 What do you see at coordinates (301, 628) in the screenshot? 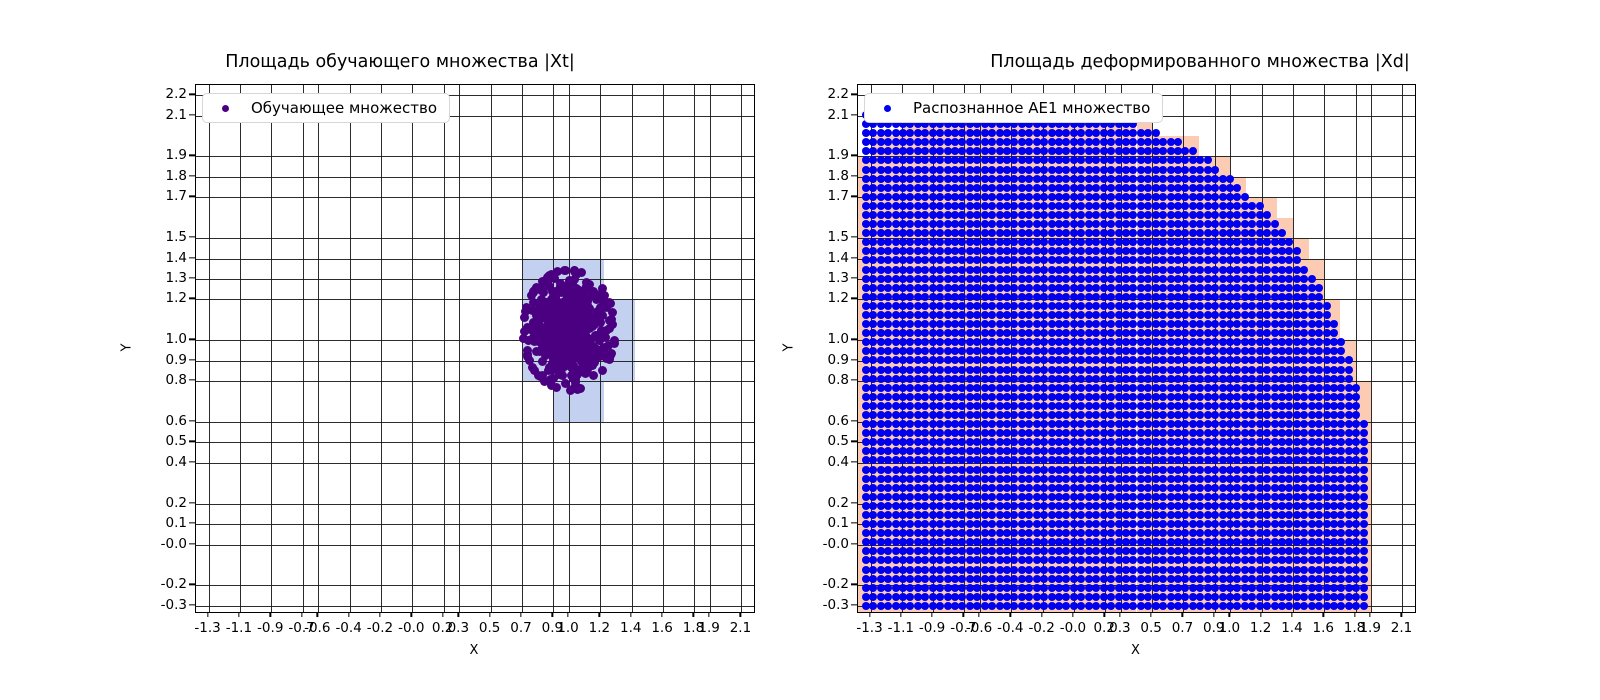
I see `x-tick-label: -0.7` at bounding box center [301, 628].